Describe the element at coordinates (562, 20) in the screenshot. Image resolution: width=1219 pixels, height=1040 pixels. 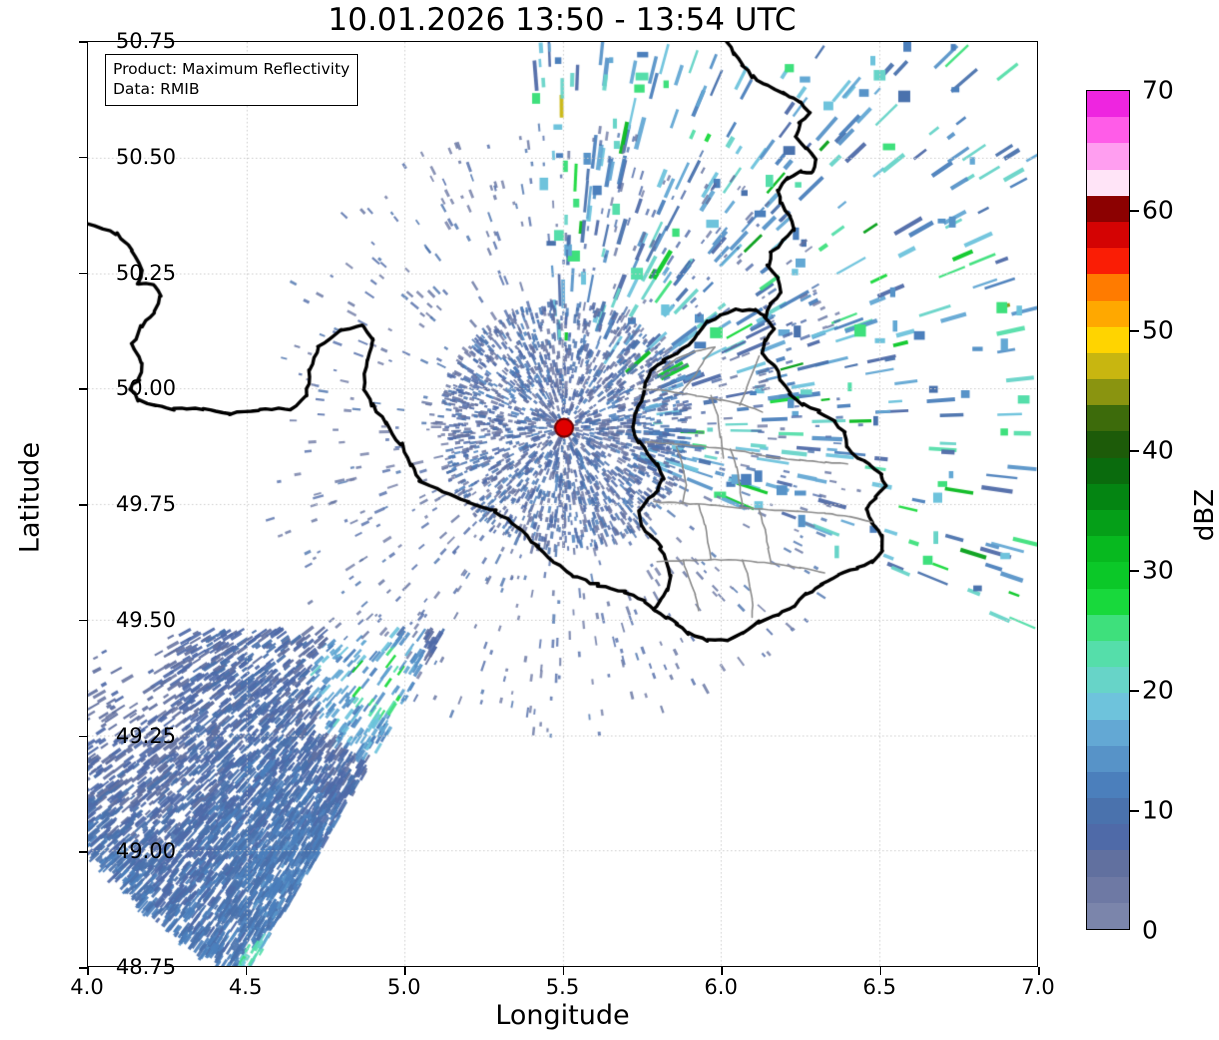
I see `page-title: 10.01.2026 13:50 - 13:54 UTC` at that location.